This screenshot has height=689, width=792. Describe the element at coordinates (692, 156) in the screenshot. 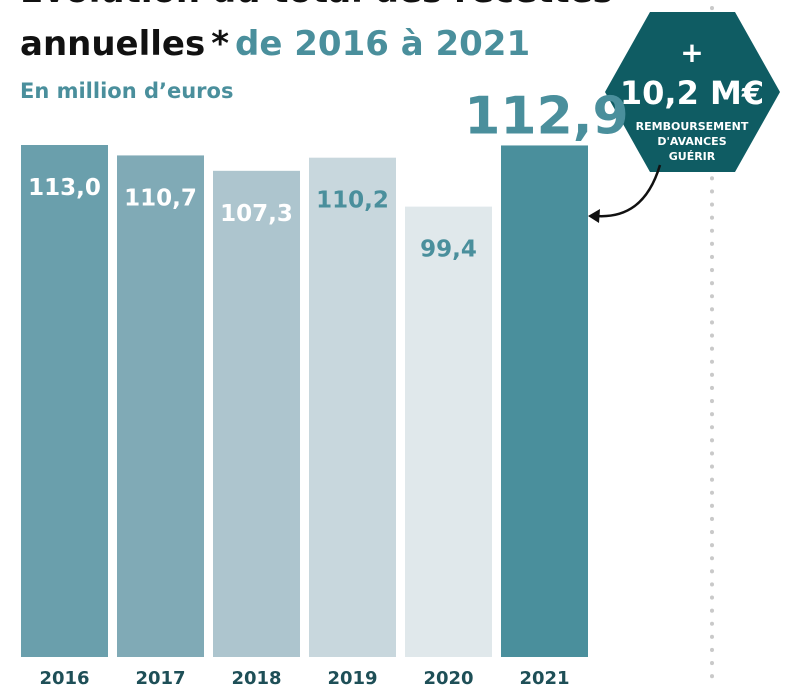

I see `badge-text: GUÉRIR` at that location.